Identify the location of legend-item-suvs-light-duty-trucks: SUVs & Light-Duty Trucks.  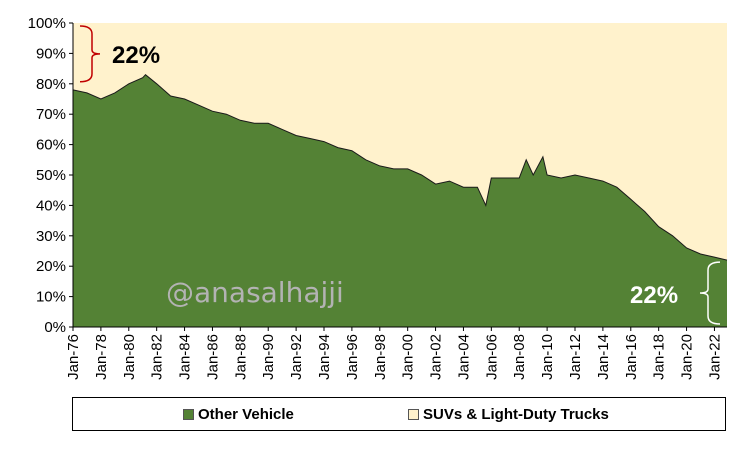
(508, 414).